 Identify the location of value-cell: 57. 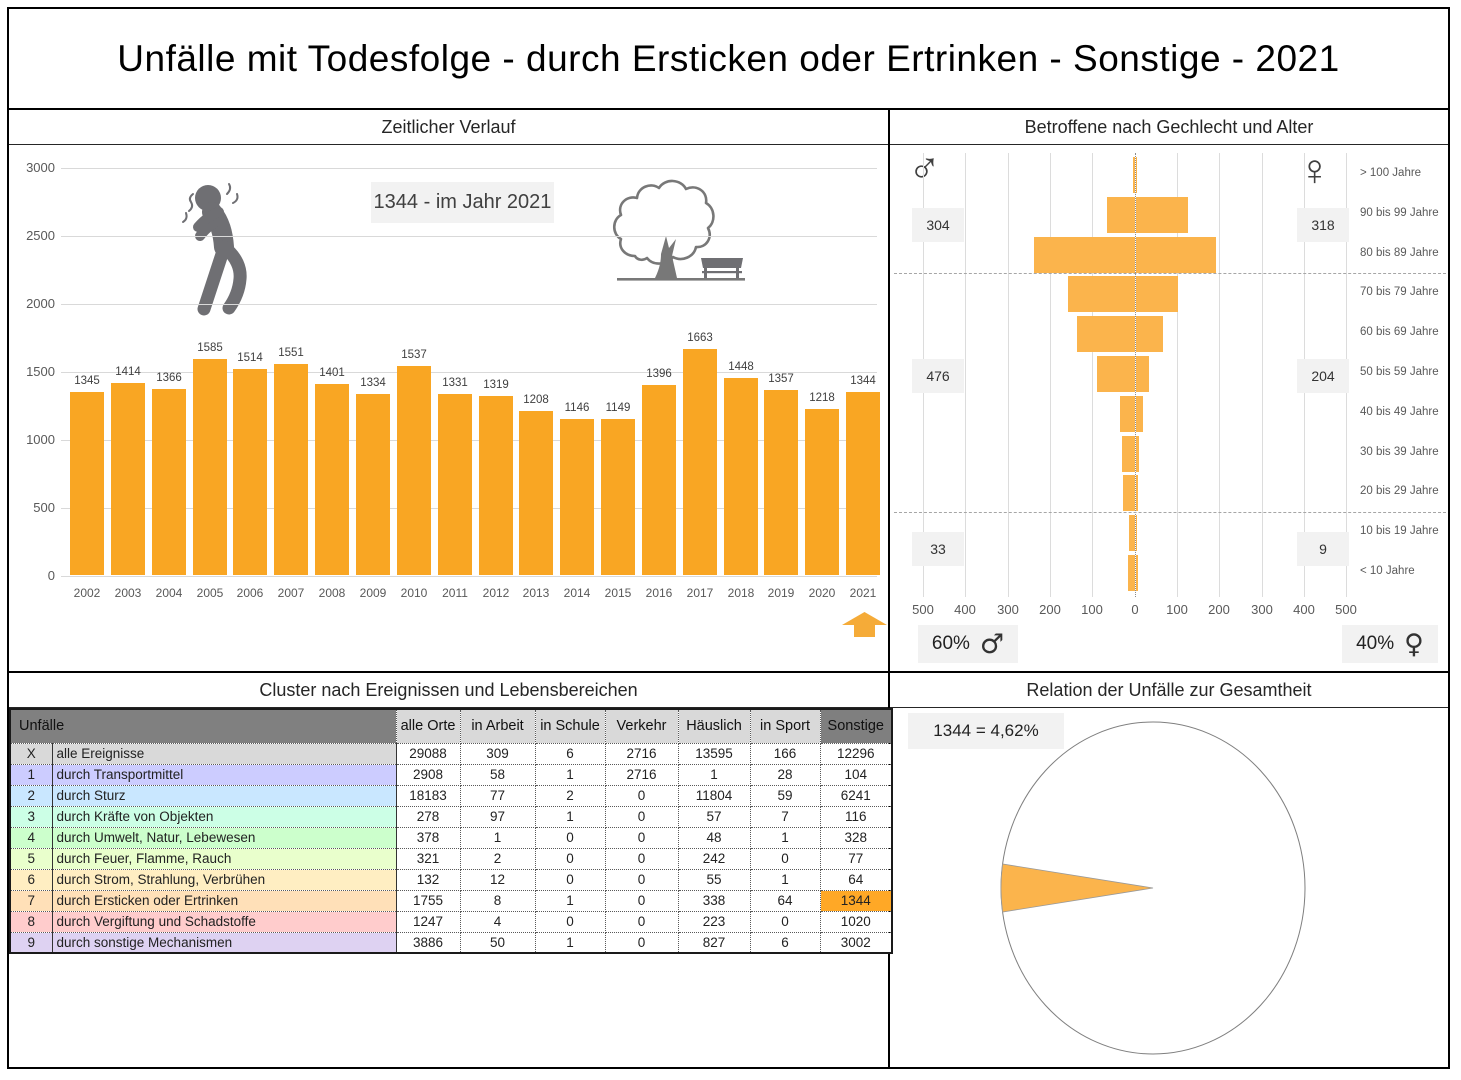
(714, 816).